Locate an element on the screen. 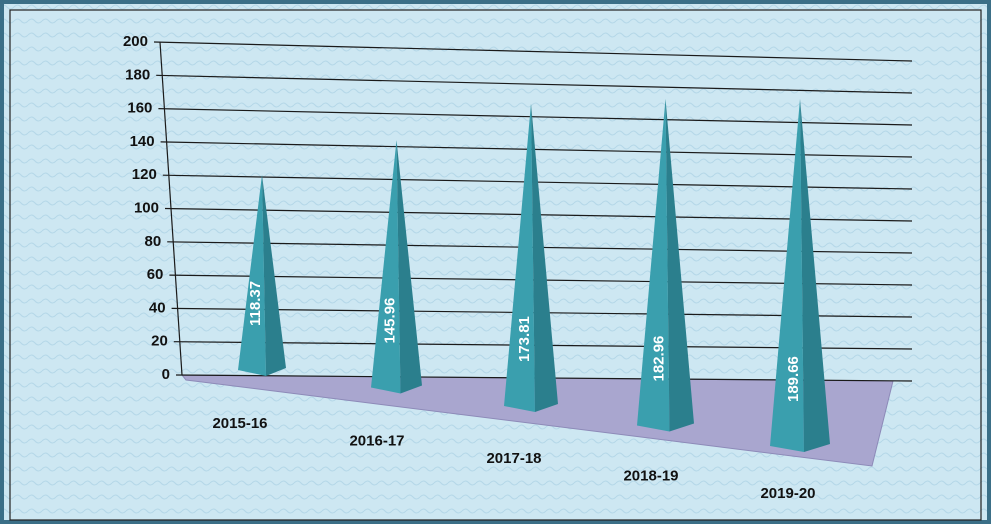  x-tick-label: 2017-18 is located at coordinates (513, 458).